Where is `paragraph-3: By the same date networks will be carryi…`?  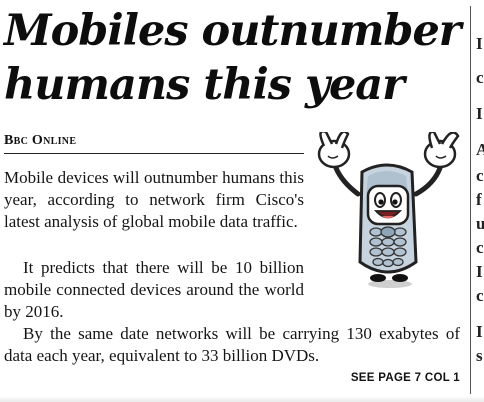 paragraph-3: By the same date networks will be carryi… is located at coordinates (232, 344).